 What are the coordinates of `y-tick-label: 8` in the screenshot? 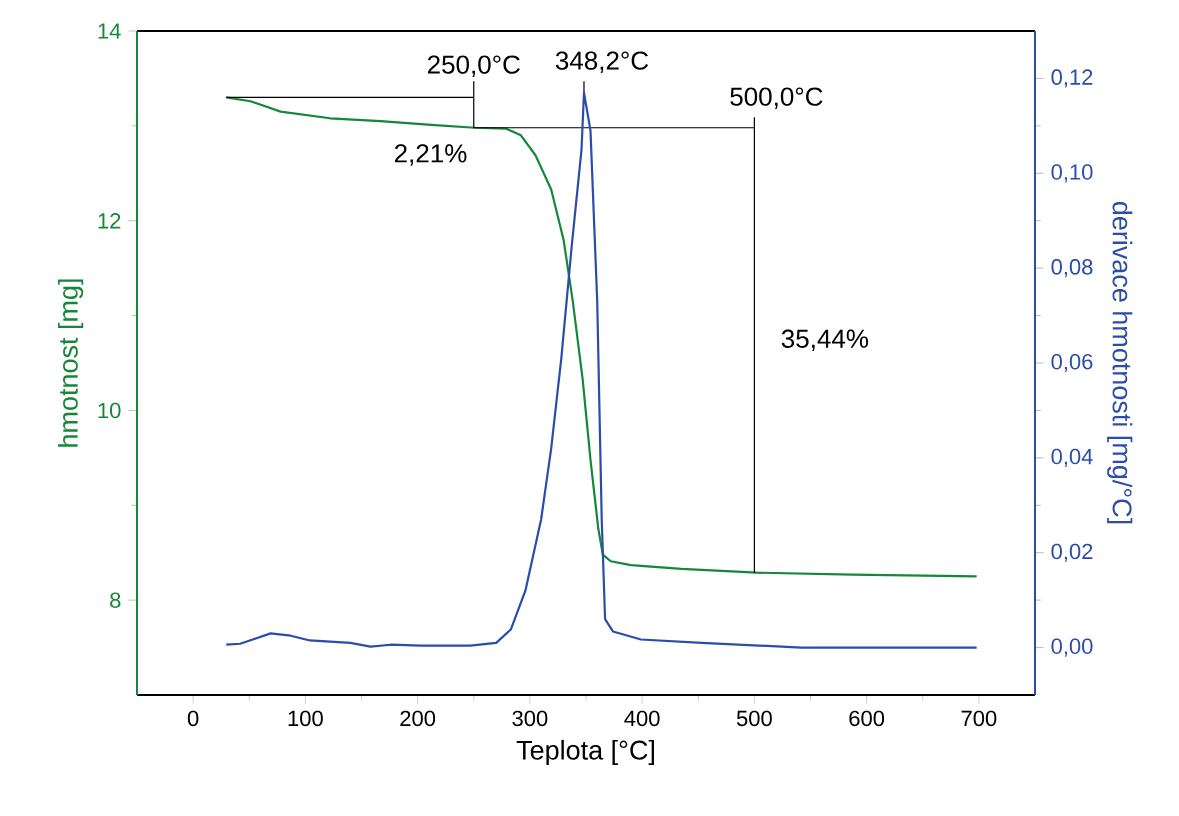 It's located at (115, 600).